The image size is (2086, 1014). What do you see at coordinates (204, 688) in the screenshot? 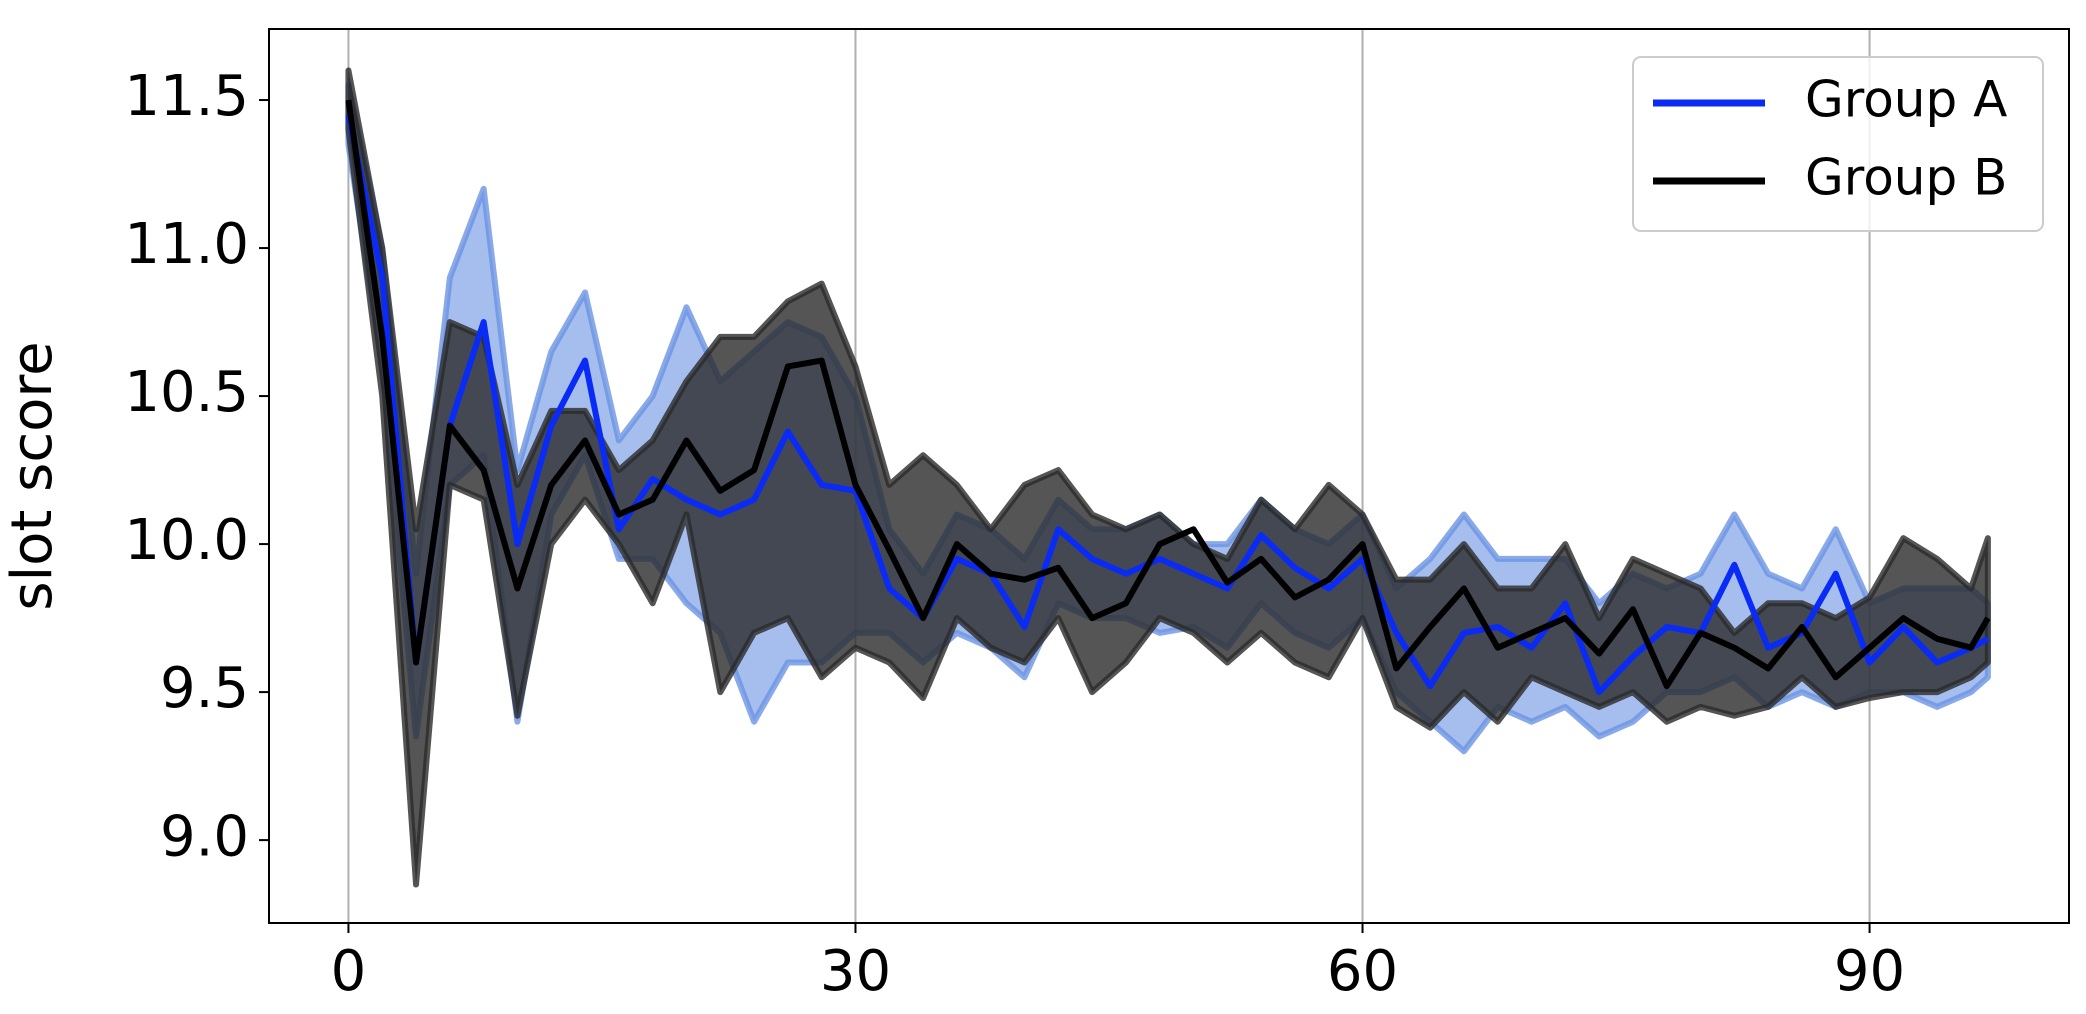
I see `y-tick-label: 9.5` at bounding box center [204, 688].